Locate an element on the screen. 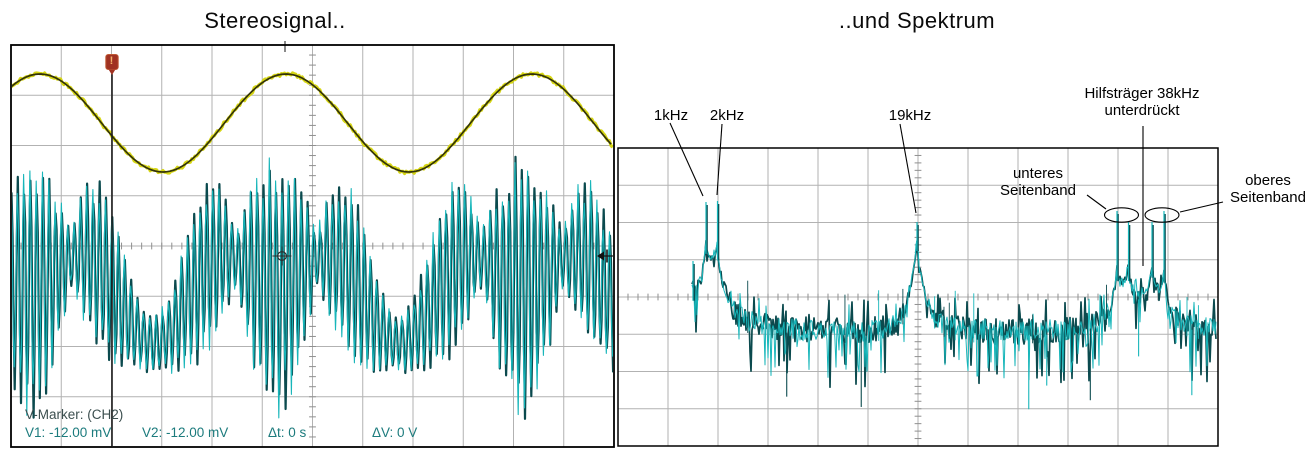  delta-t-readout: Δt: 0 s is located at coordinates (287, 432).